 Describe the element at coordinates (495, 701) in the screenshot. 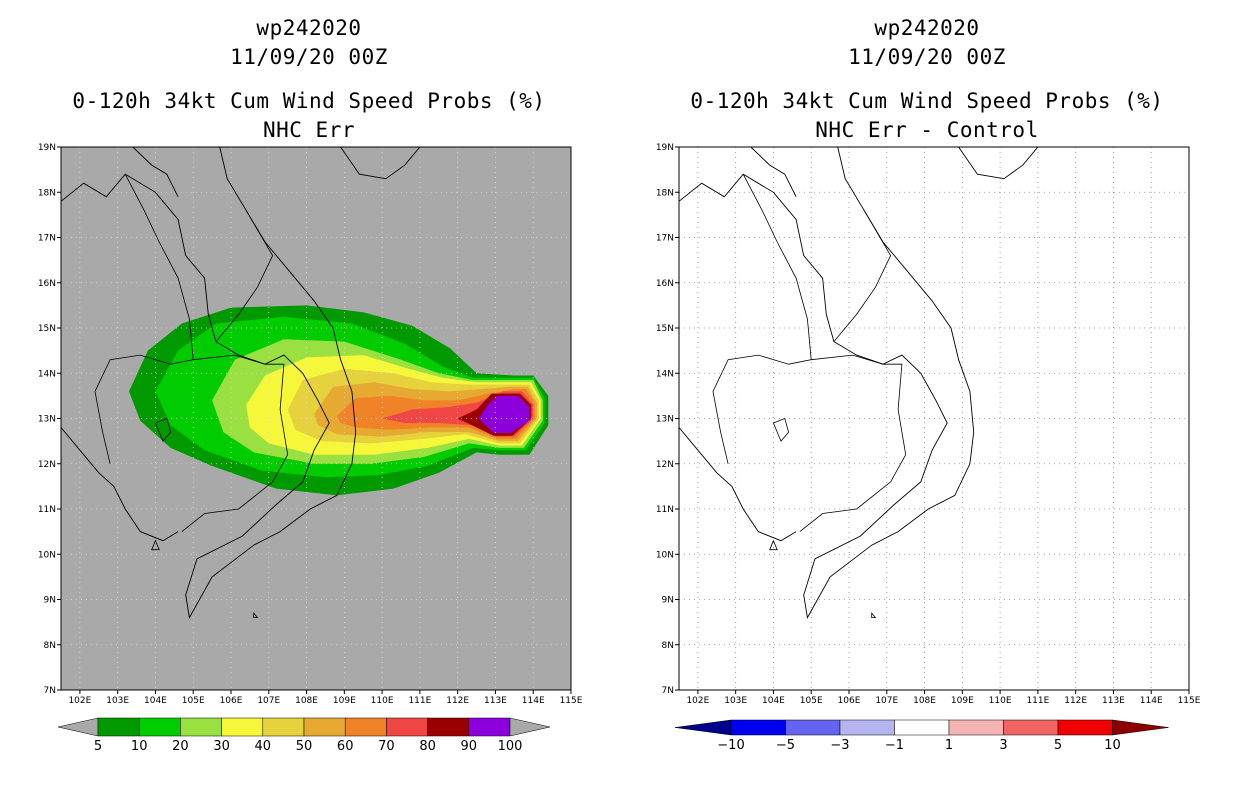

I see `left-x-tick-label: 113E` at that location.